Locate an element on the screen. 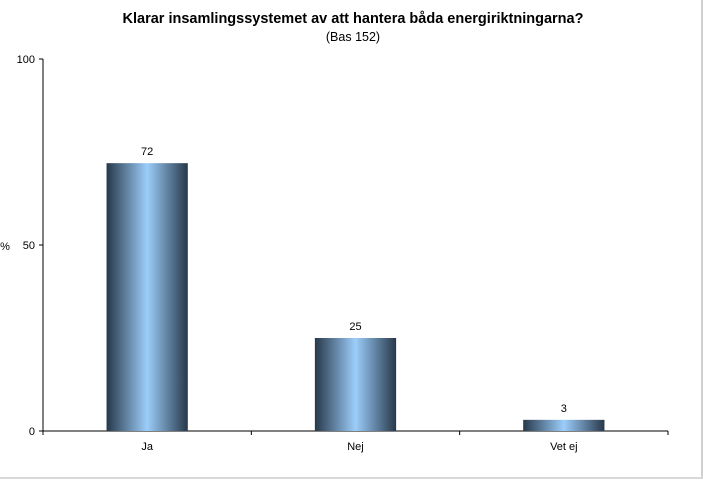 The width and height of the screenshot is (703, 484). y-axis-label: % is located at coordinates (5, 247).